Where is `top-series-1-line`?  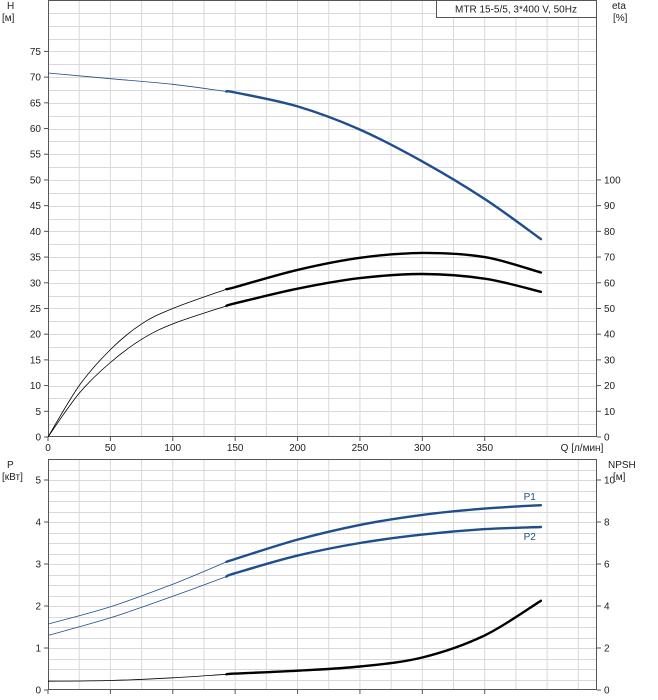 top-series-1-line is located at coordinates (384, 271).